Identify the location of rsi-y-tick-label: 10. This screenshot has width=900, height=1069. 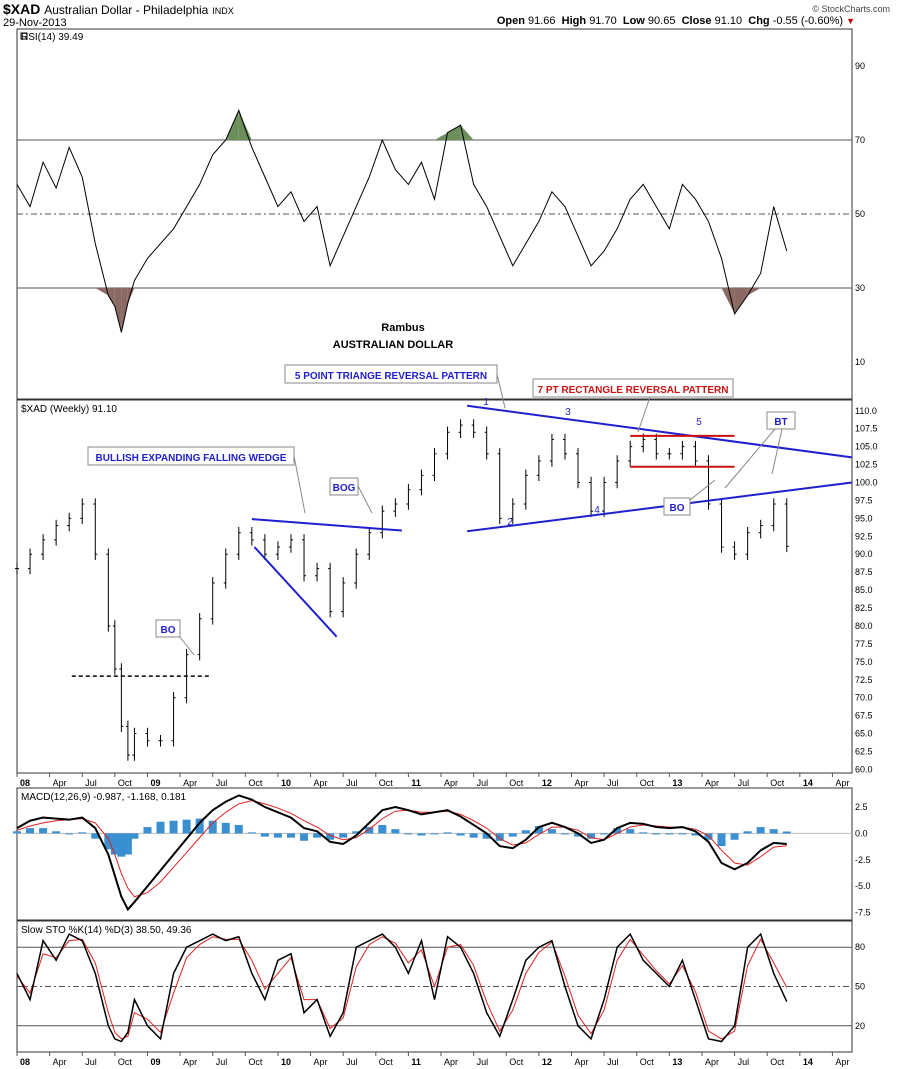
(860, 362).